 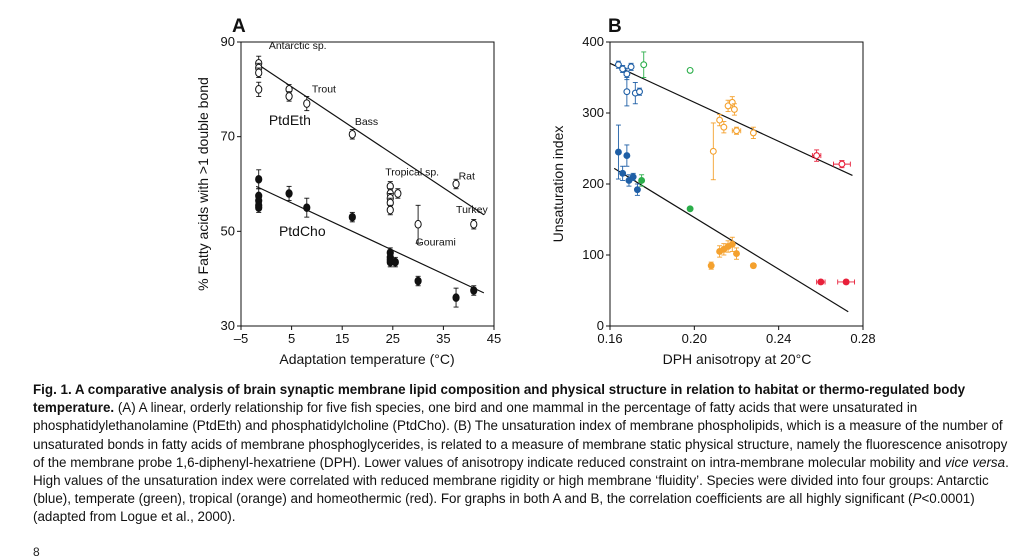 What do you see at coordinates (494, 338) in the screenshot?
I see `panel-a-x-tick-label: 45` at bounding box center [494, 338].